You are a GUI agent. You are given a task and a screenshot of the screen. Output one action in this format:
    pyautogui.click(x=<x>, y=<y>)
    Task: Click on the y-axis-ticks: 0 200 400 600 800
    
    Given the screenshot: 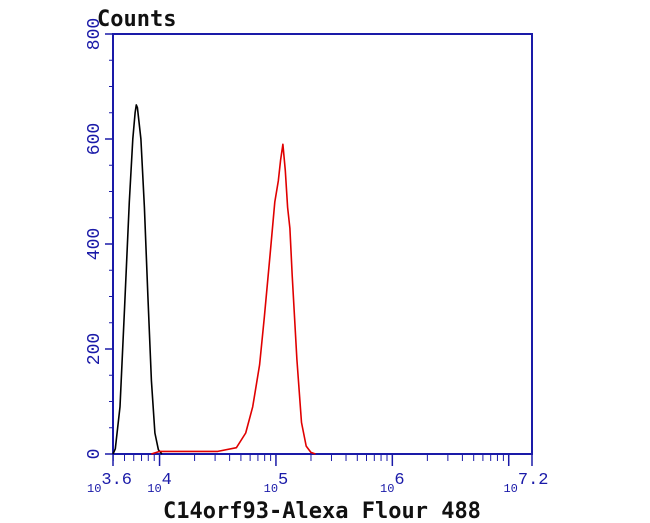 What is the action you would take?
    pyautogui.click(x=99, y=239)
    